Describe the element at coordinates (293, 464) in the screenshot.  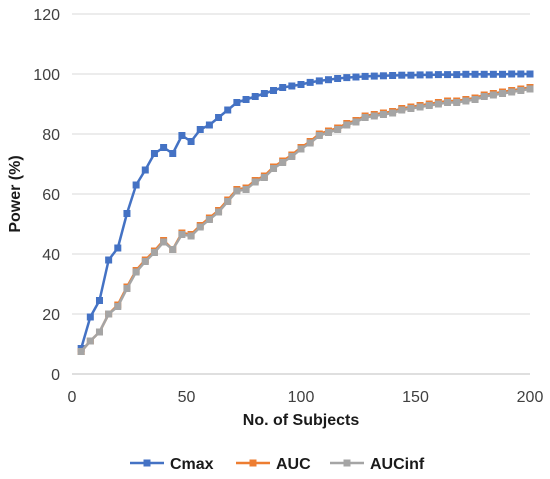
I see `legend-label-auc: AUC` at that location.